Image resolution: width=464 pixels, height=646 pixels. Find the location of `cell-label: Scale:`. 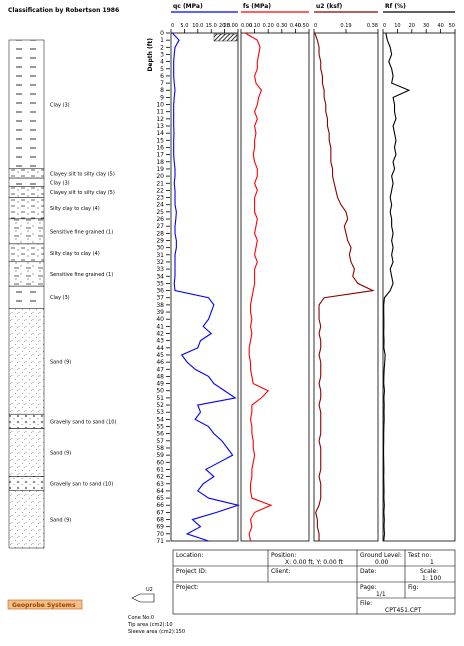

cell-label: Scale: is located at coordinates (429, 571).